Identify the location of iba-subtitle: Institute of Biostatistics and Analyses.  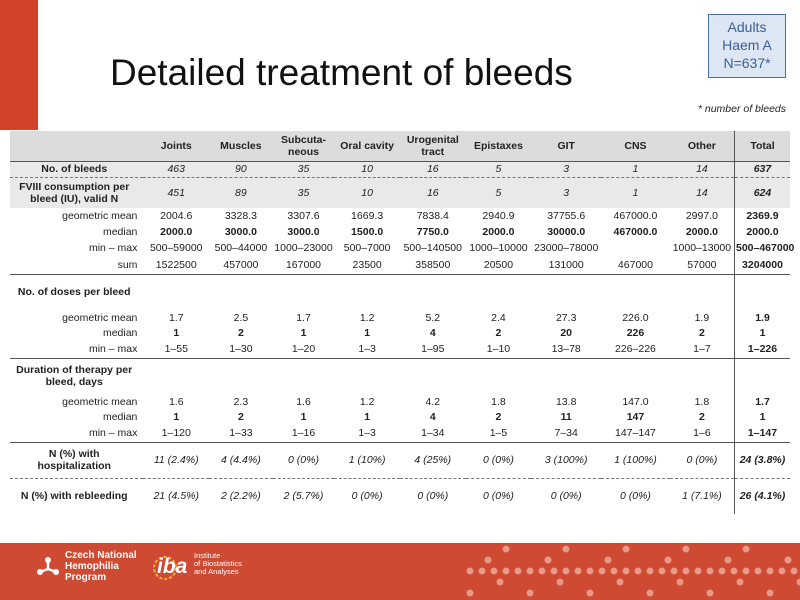
(218, 564).